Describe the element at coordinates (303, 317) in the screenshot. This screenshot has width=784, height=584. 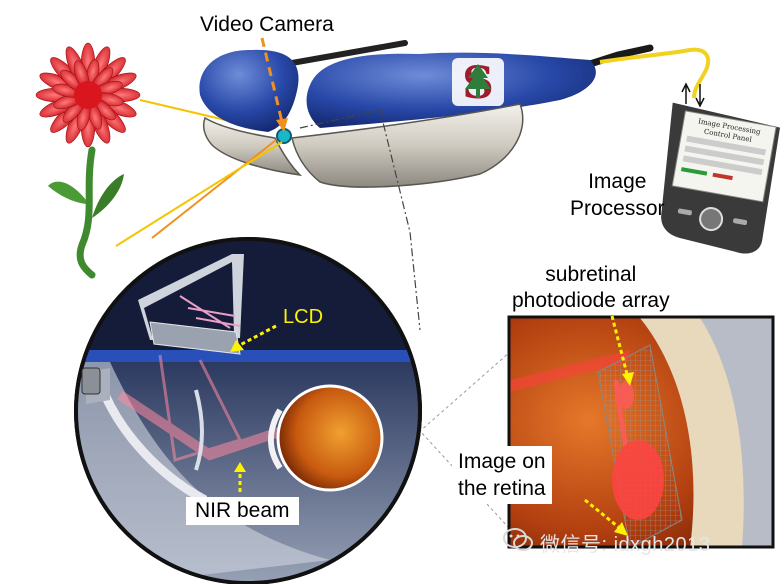
I see `lcd-label: LCD` at that location.